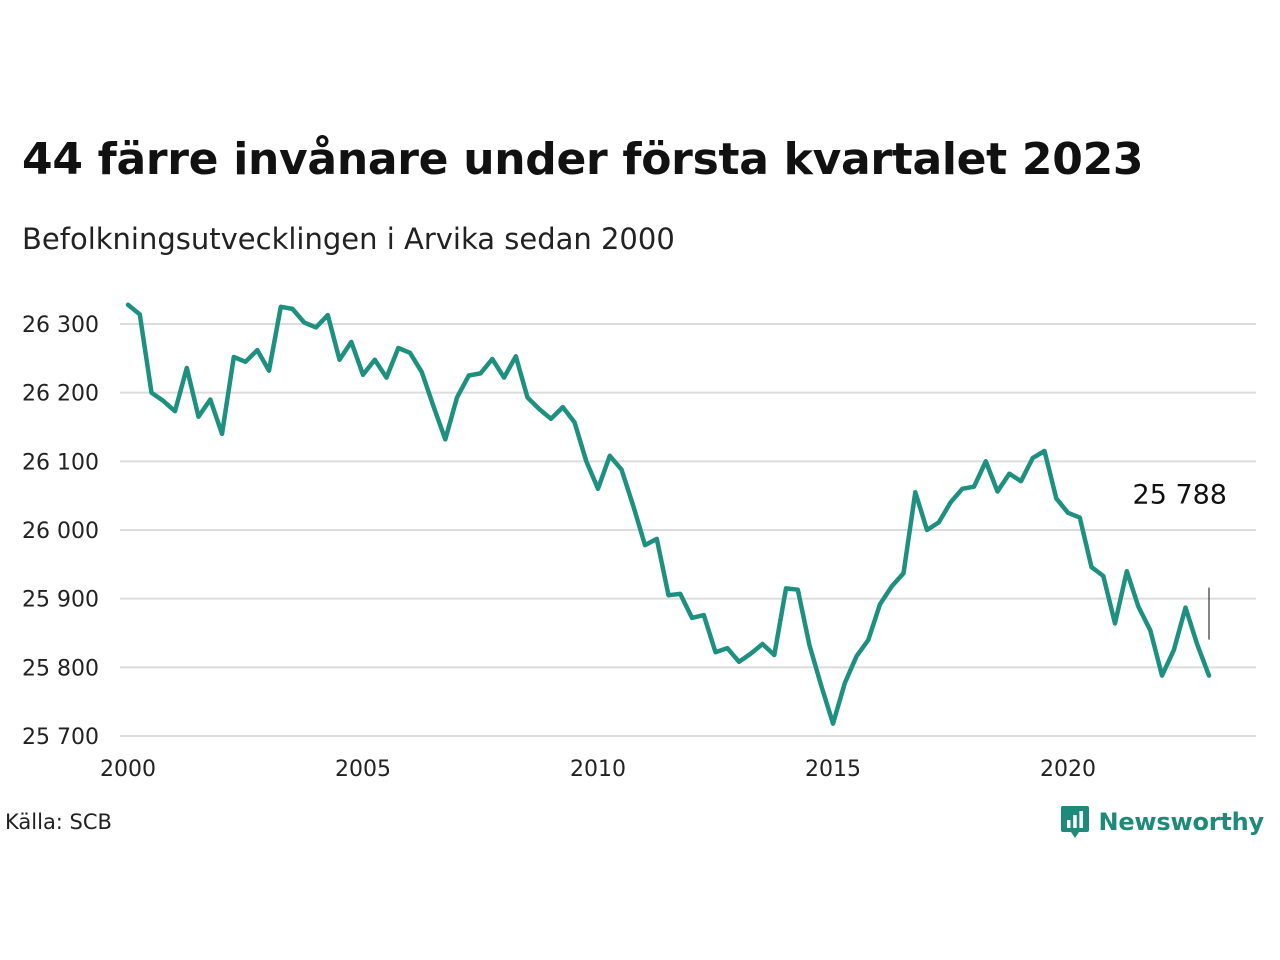  I want to click on brand-logo: Newsworthy, so click(1162, 822).